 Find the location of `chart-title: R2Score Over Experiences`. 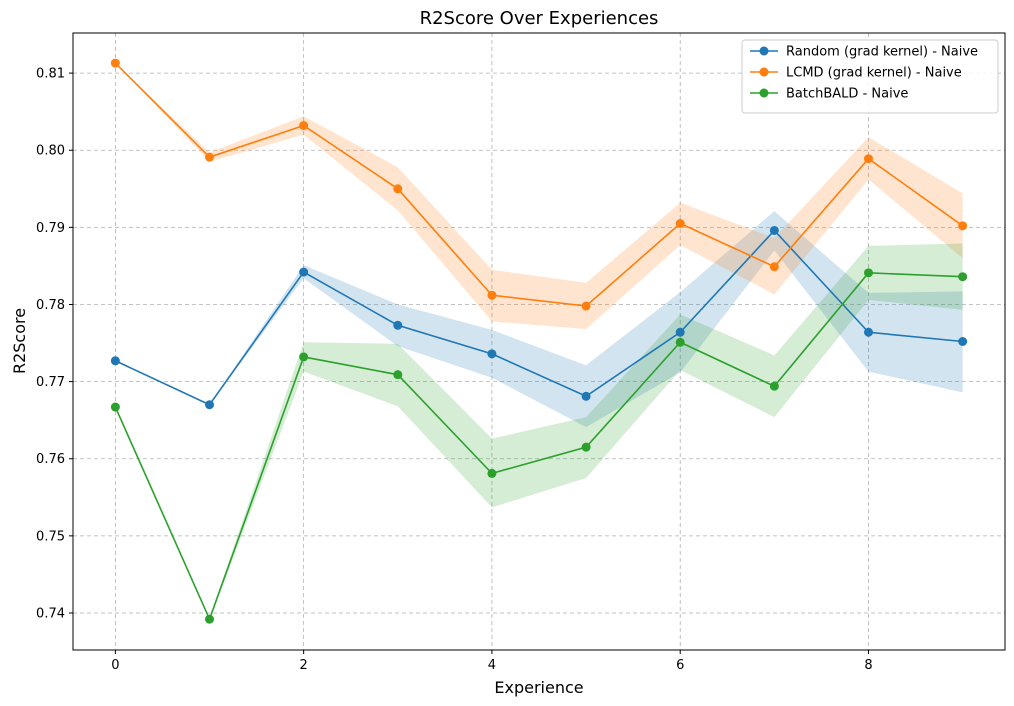

chart-title: R2Score Over Experiences is located at coordinates (539, 18).